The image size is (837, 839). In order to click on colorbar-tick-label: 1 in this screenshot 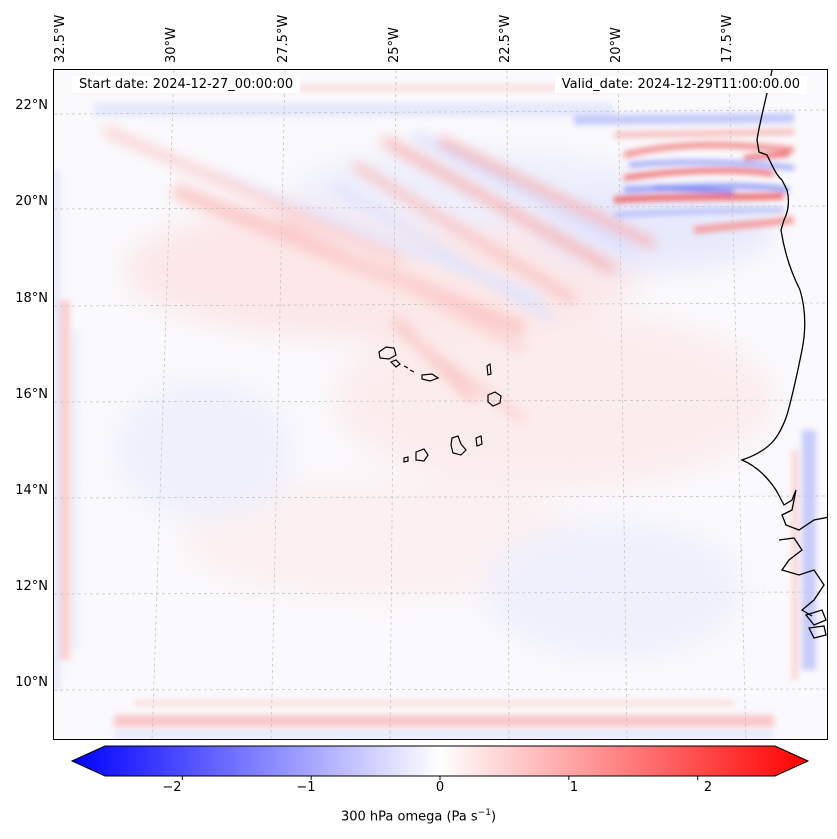, I will do `click(574, 787)`.